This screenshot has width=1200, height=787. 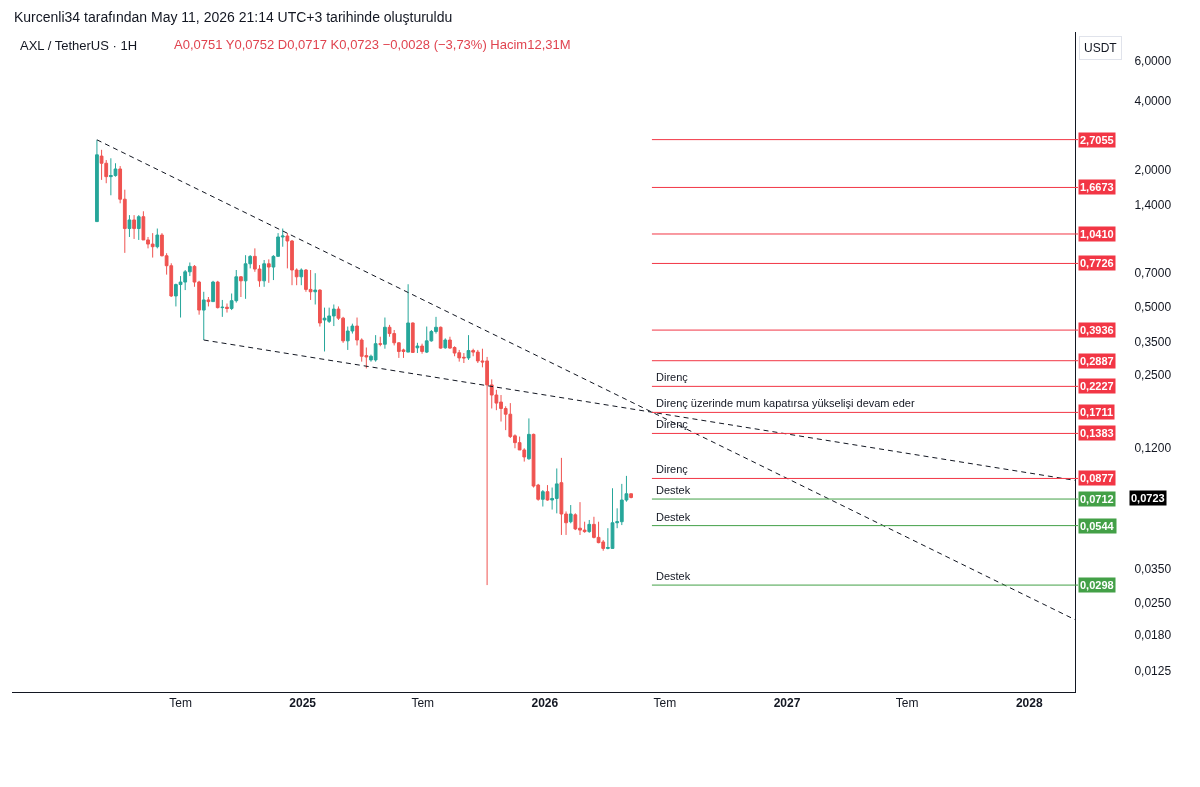 What do you see at coordinates (233, 17) in the screenshot?
I see `text: Kurcenli34 tarafından May 11, 2026 21:14 UTC+3 tarihinde oluşturuldu` at bounding box center [233, 17].